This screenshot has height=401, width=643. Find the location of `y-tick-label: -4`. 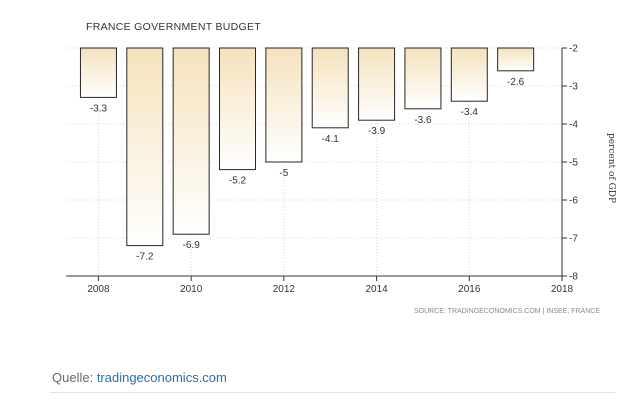

y-tick-label: -4 is located at coordinates (573, 125).